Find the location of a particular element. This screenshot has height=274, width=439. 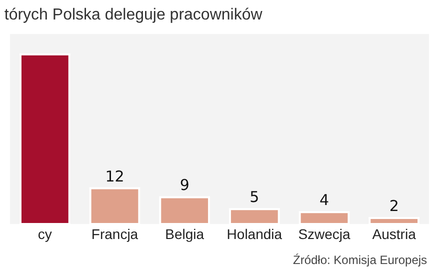

data-label: 4 is located at coordinates (324, 200).